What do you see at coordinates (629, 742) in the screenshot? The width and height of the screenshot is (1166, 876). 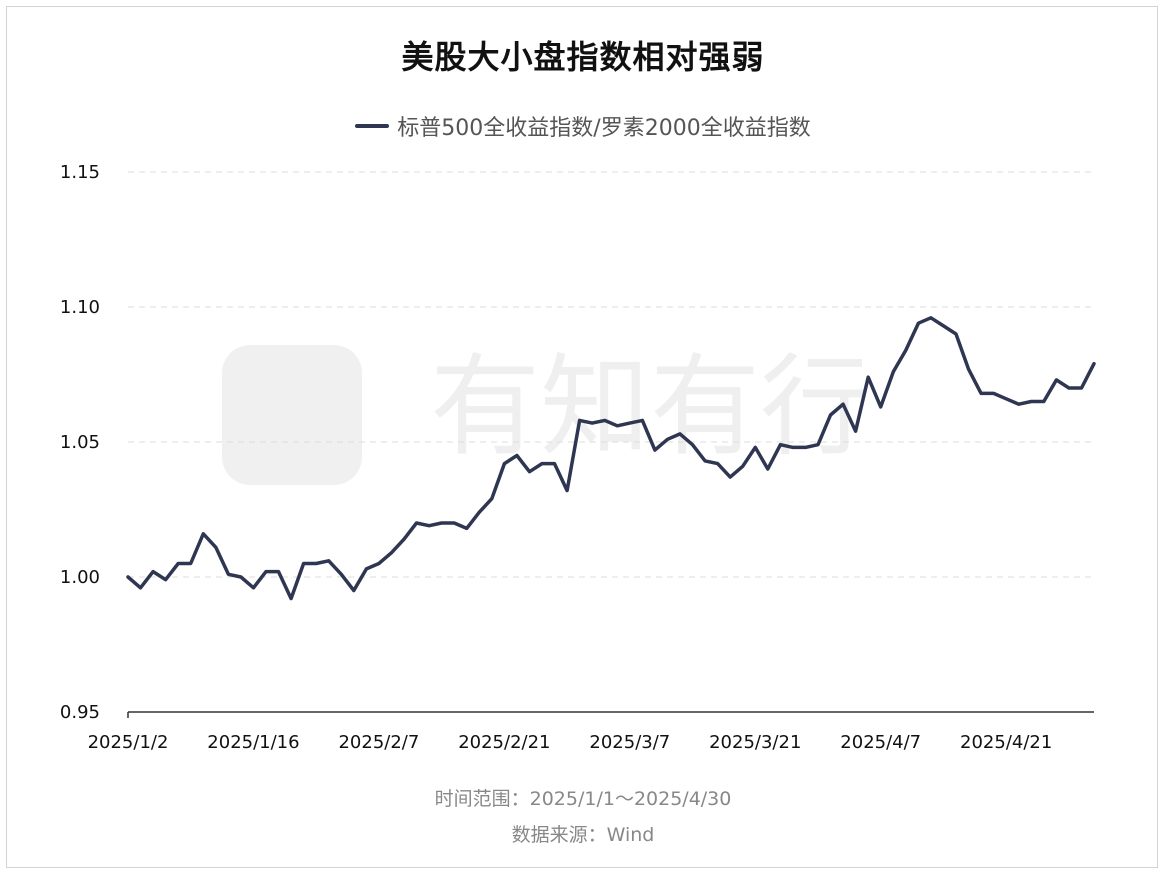 I see `x-tick-label: 2025/3/7` at bounding box center [629, 742].